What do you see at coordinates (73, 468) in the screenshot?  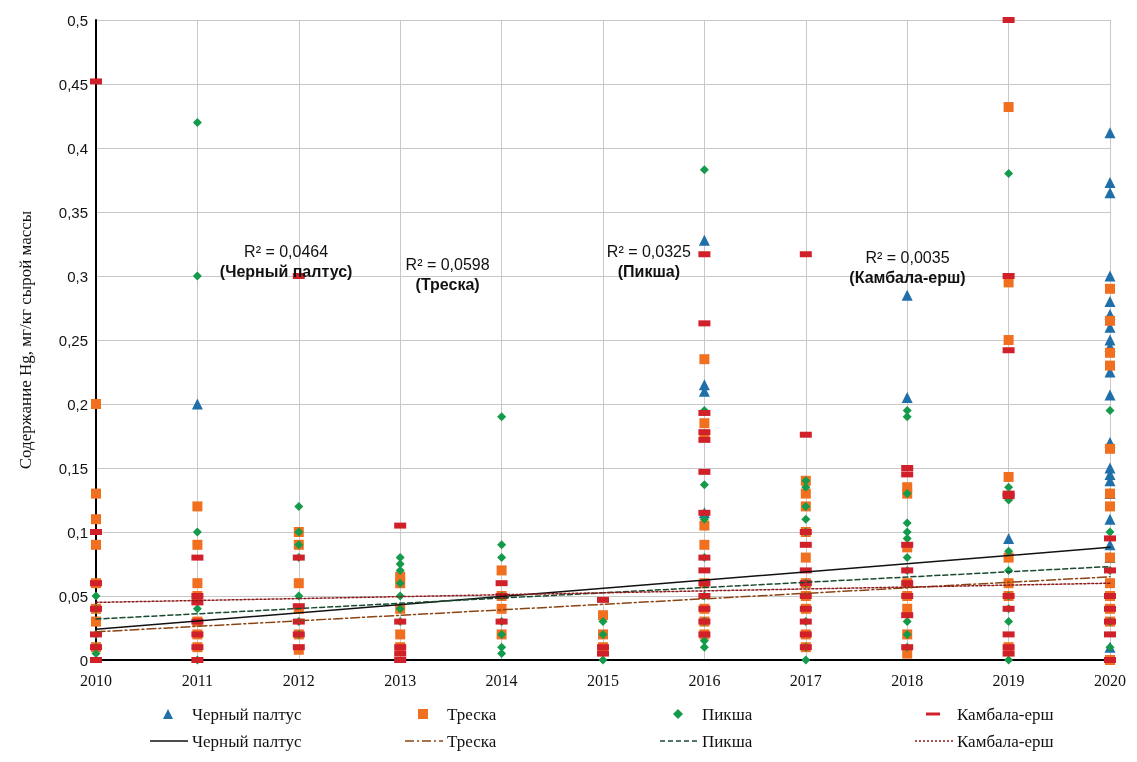 I see `y-tick-label: 0,15` at bounding box center [73, 468].